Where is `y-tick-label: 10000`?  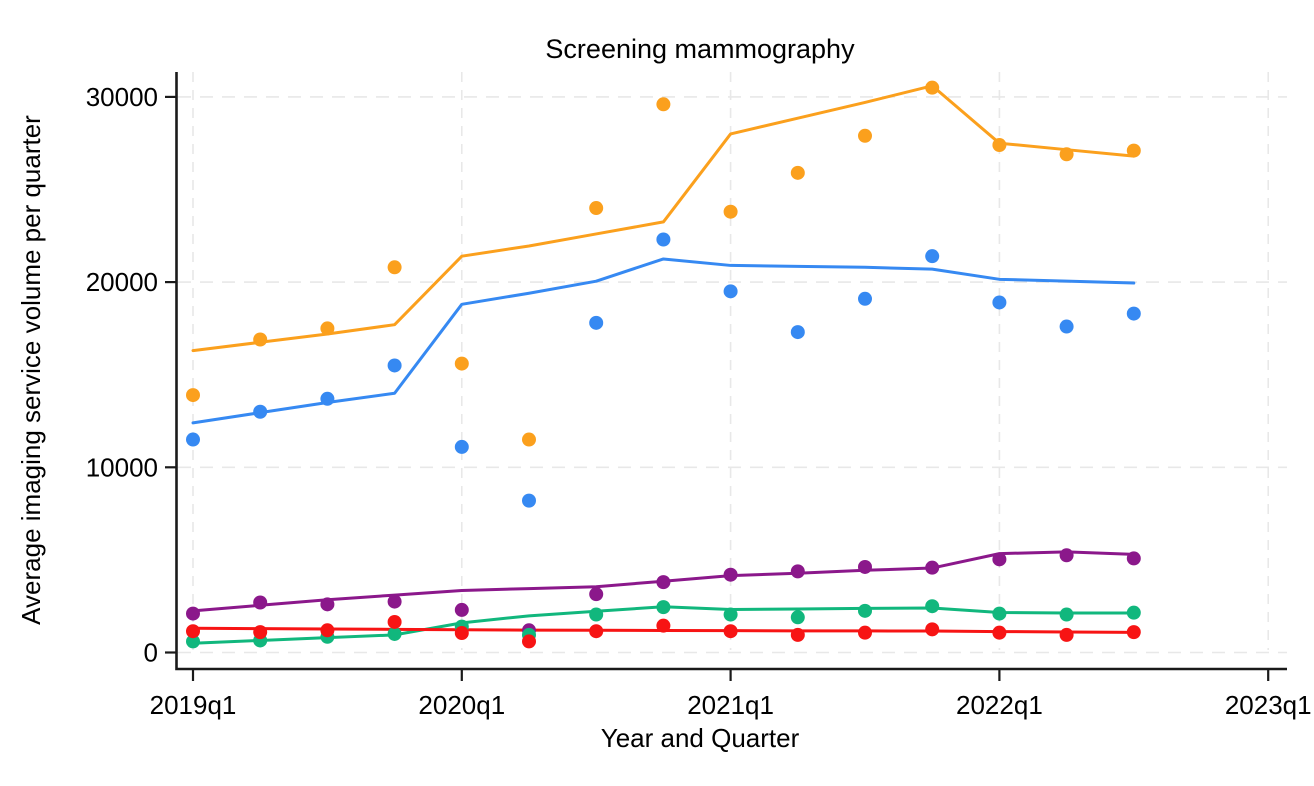
y-tick-label: 10000 is located at coordinates (122, 467).